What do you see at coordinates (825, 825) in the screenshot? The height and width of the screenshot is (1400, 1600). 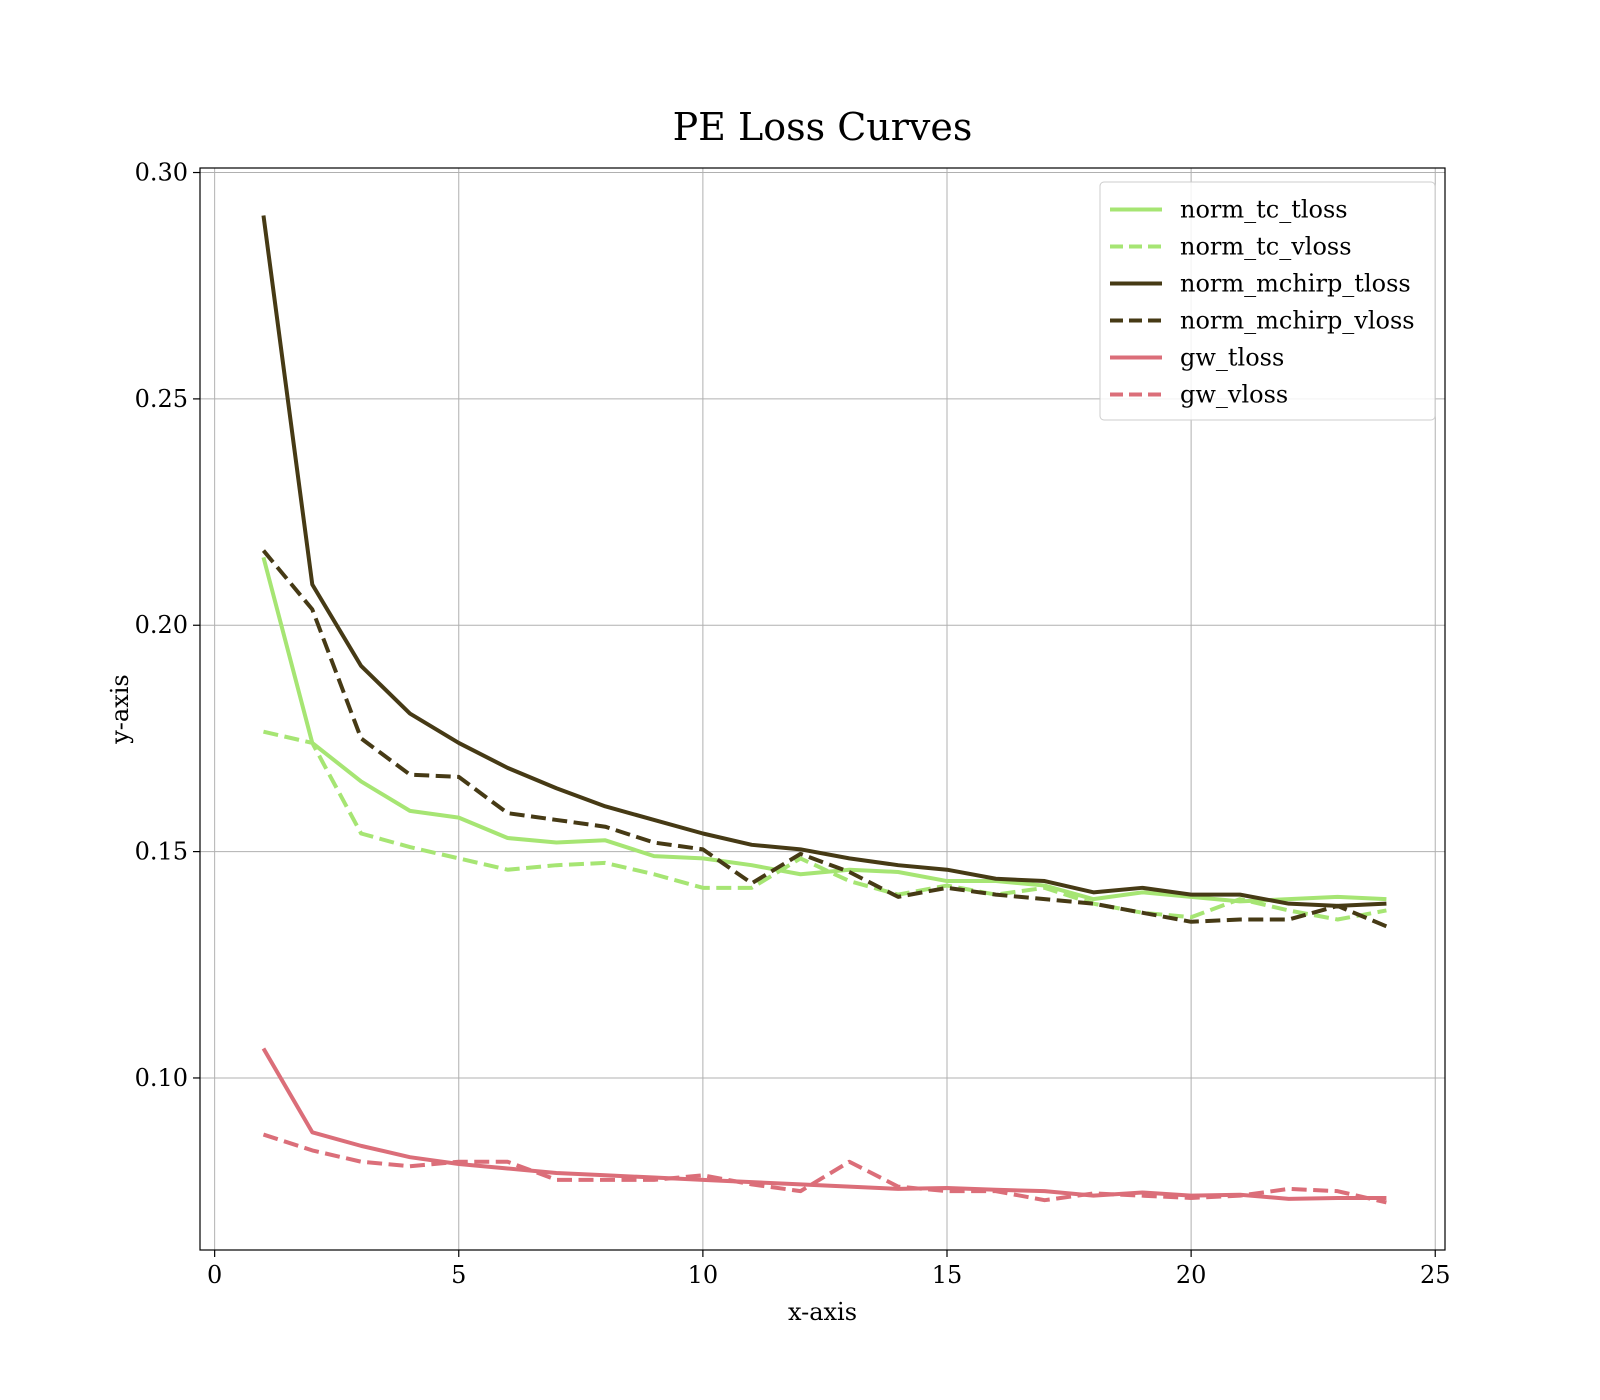 I see `series-line-norm-tc-vloss` at bounding box center [825, 825].